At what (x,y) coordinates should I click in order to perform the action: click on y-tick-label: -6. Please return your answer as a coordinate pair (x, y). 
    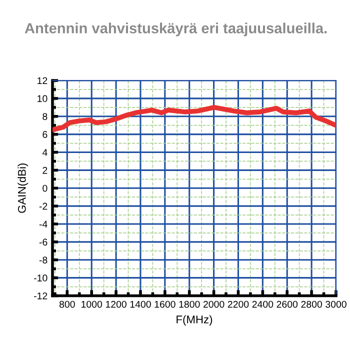
    Looking at the image, I should click on (43, 242).